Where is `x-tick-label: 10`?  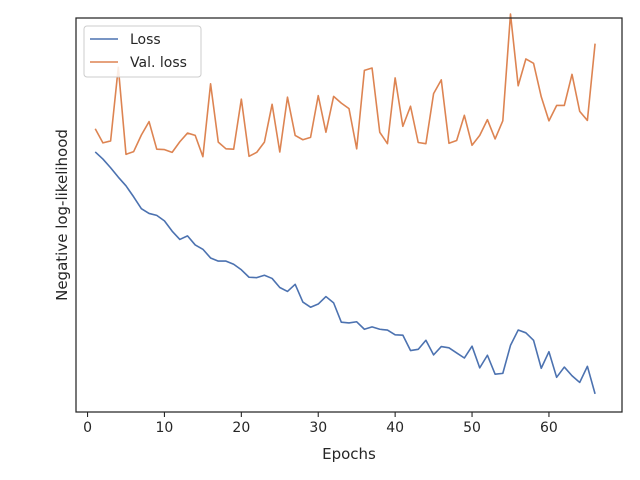 x-tick-label: 10 is located at coordinates (165, 428).